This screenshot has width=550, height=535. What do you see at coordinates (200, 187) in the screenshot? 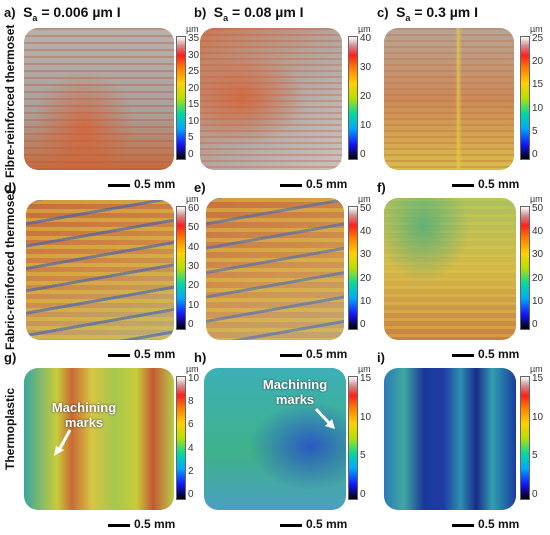
I see `panel-letter-e: e)` at bounding box center [200, 187].